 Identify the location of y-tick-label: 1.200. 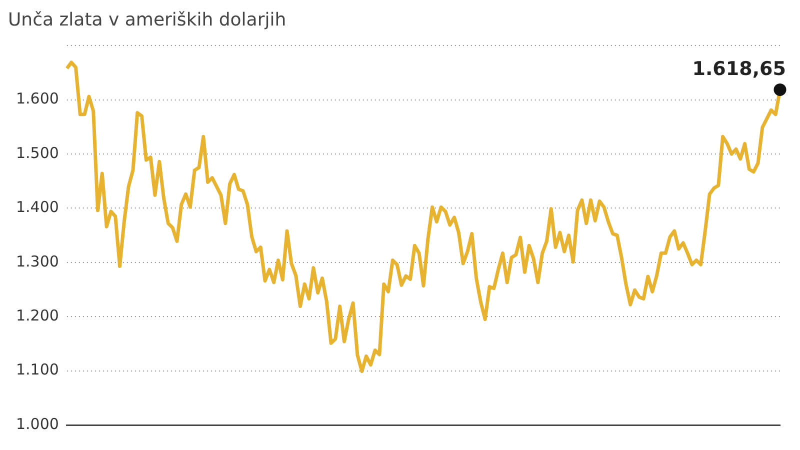
(37, 315).